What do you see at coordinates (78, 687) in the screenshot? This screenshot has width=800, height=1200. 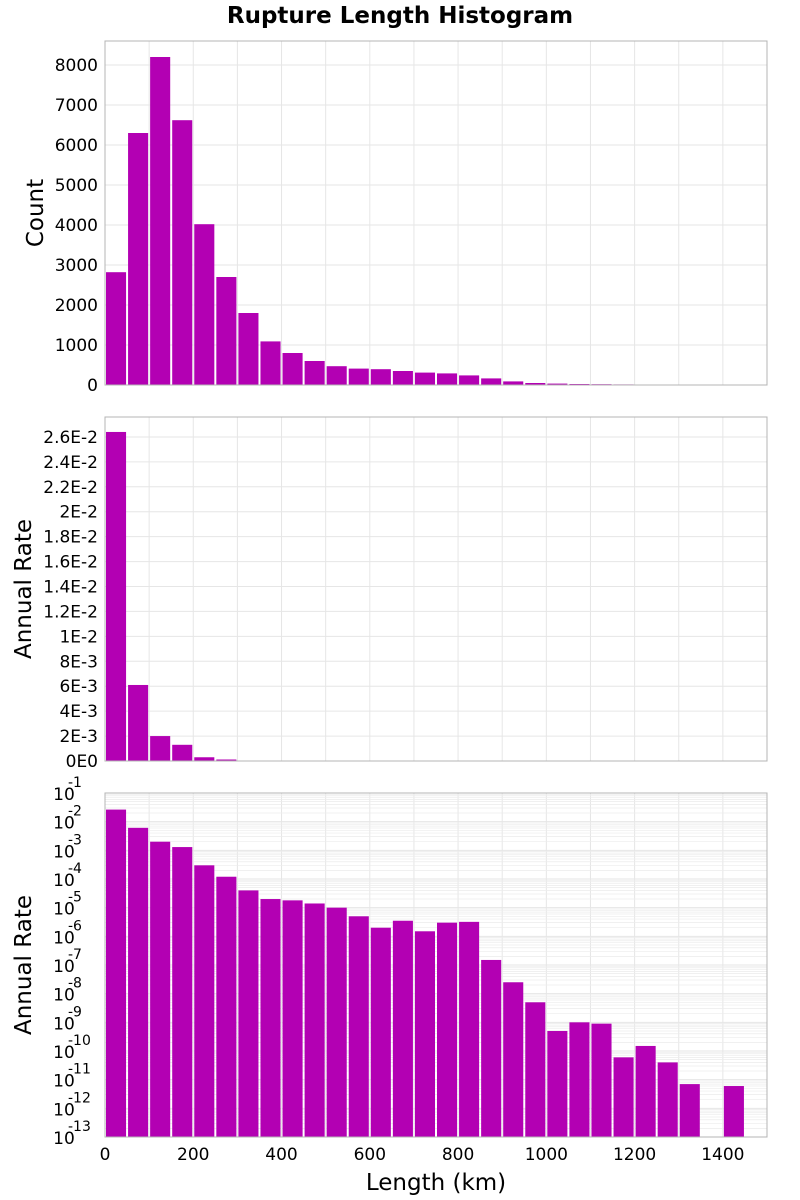 I see `y-tick-label: 6E-3` at bounding box center [78, 687].